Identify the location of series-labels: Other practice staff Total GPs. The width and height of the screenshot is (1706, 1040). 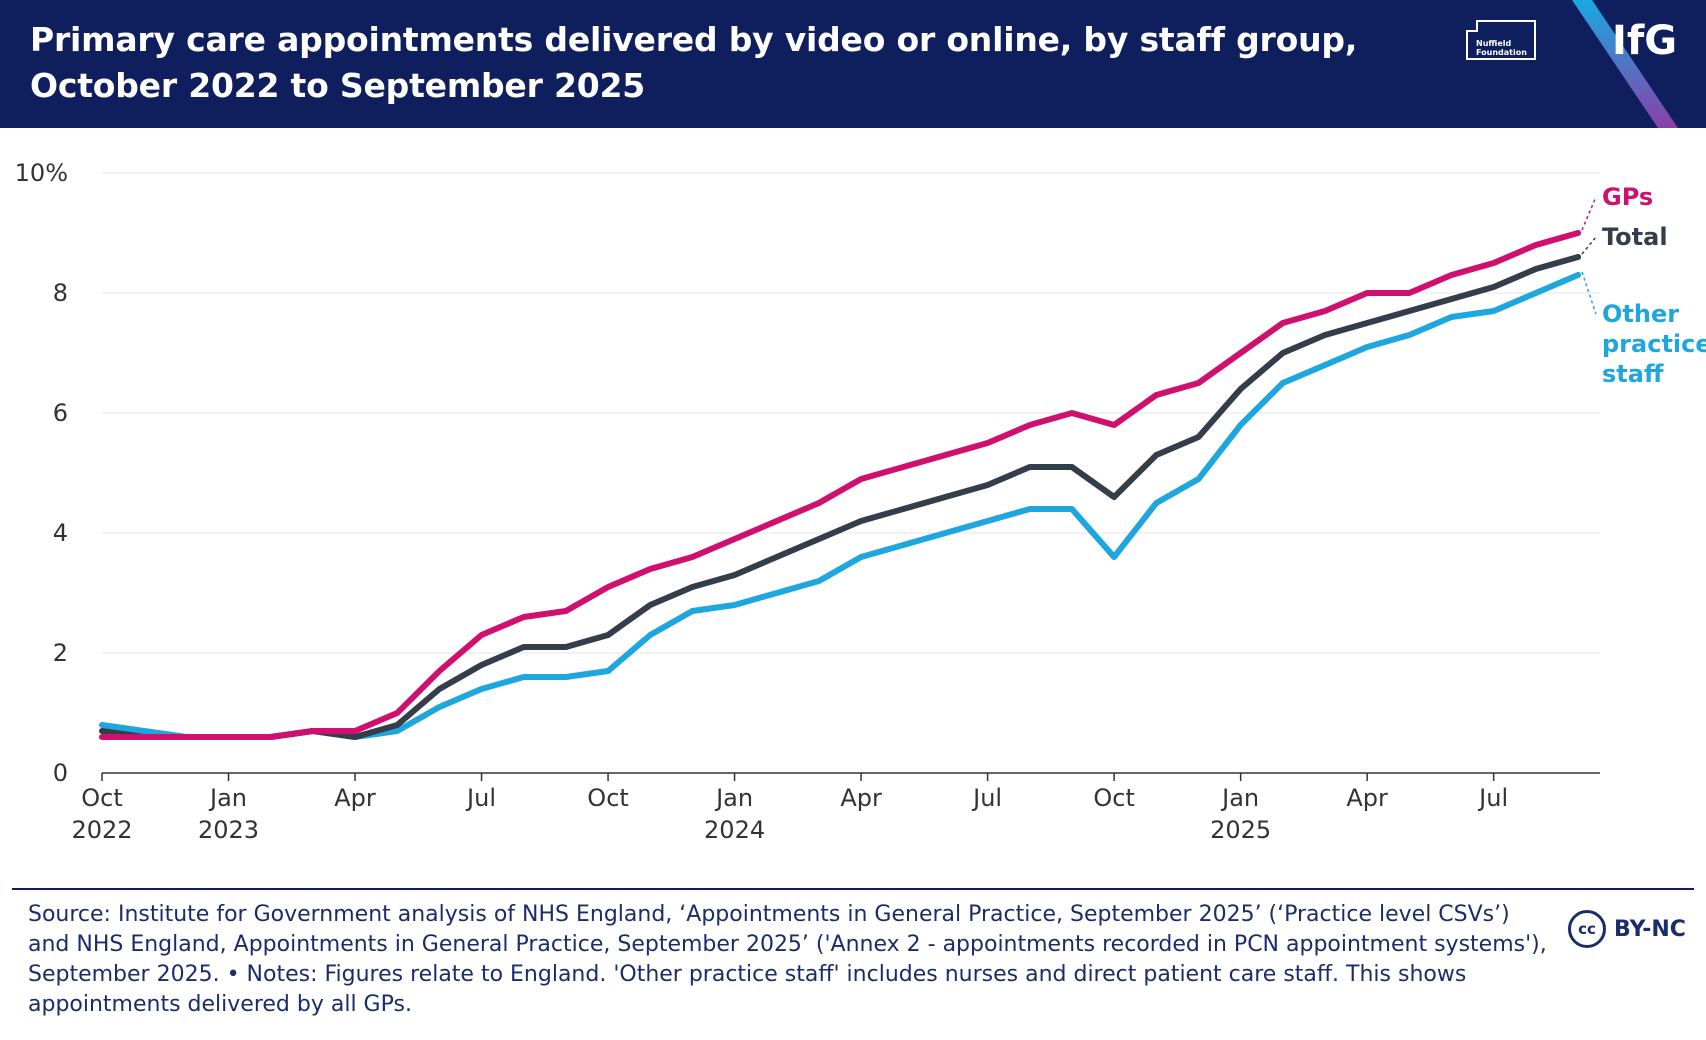
(1643, 285).